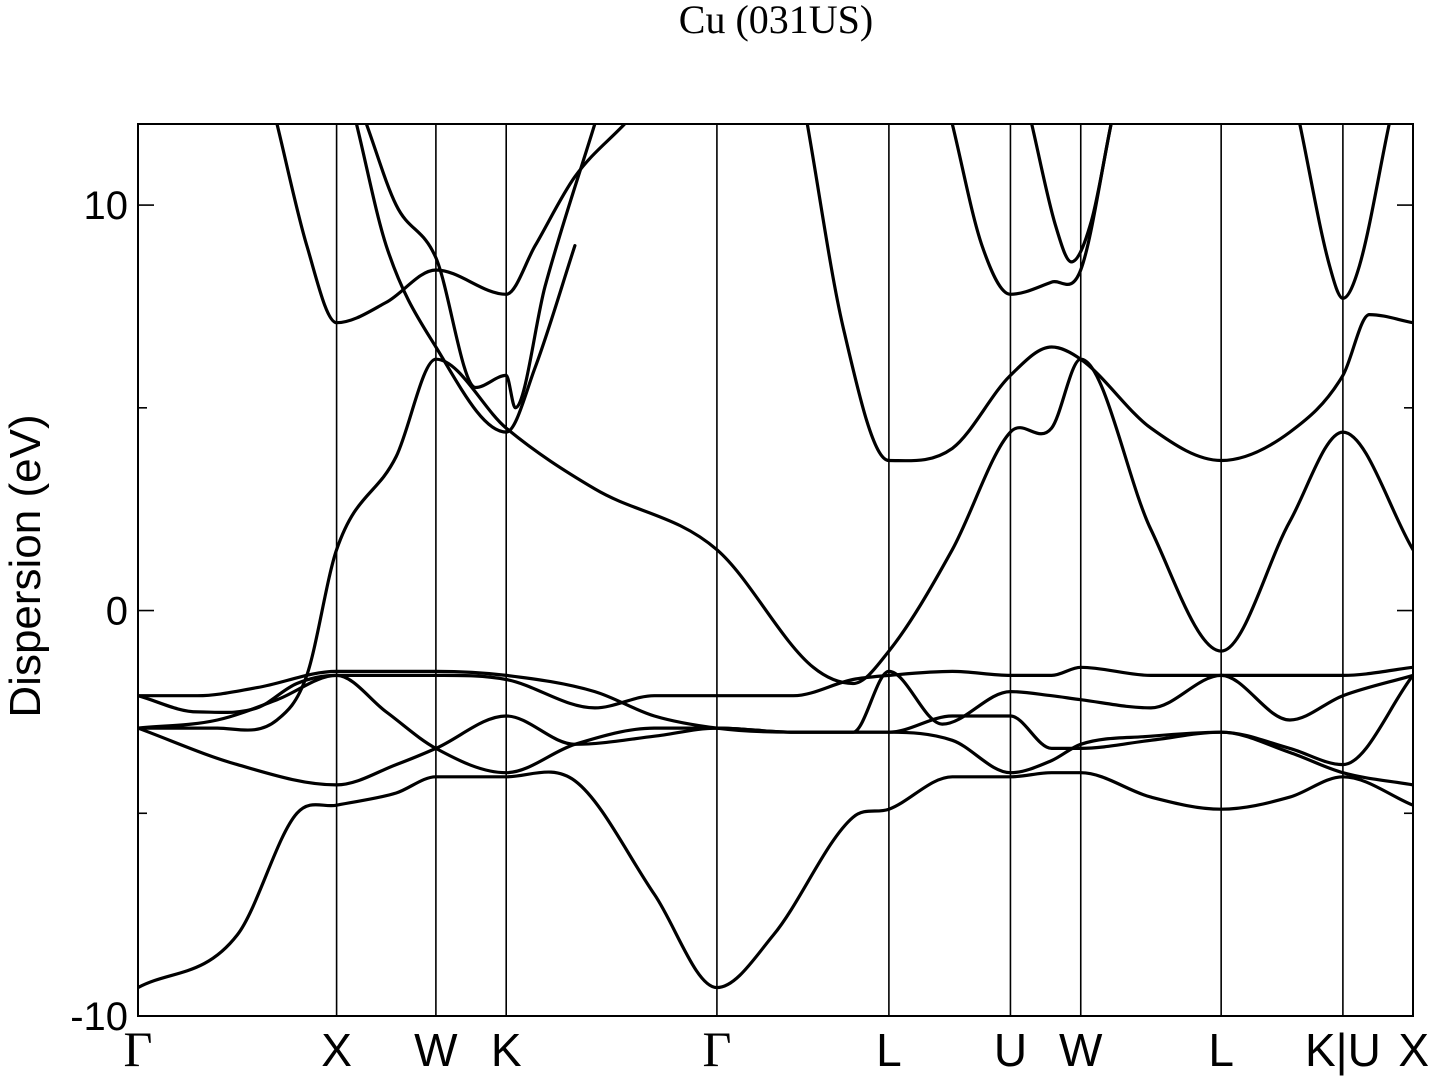 Image resolution: width=1431 pixels, height=1080 pixels. Describe the element at coordinates (1343, 1050) in the screenshot. I see `x-kpoint-label: K|U` at that location.